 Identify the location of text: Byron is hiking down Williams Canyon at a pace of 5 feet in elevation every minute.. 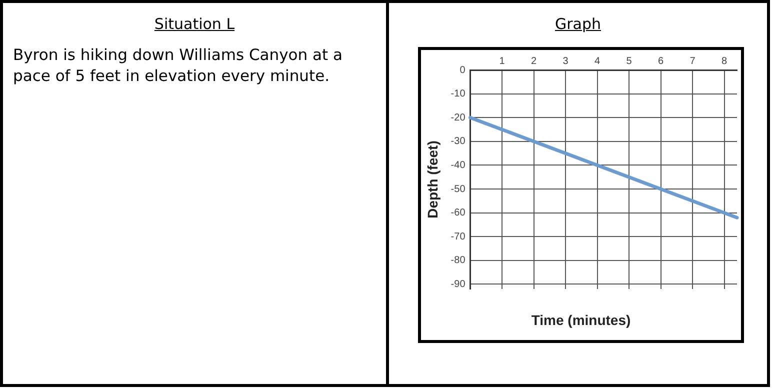
(178, 66).